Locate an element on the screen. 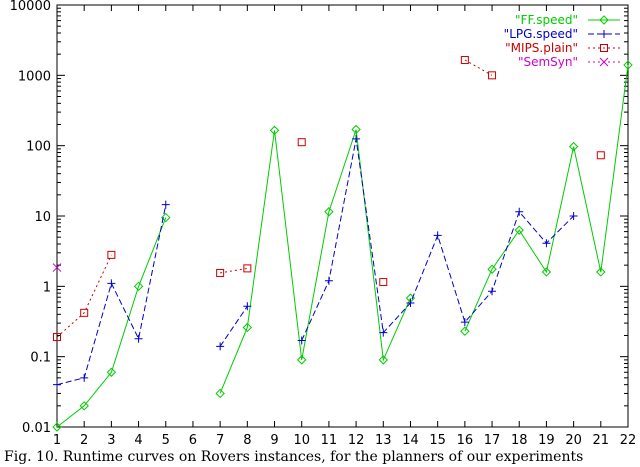 The width and height of the screenshot is (640, 467). x-tick-label: 20 is located at coordinates (573, 440).